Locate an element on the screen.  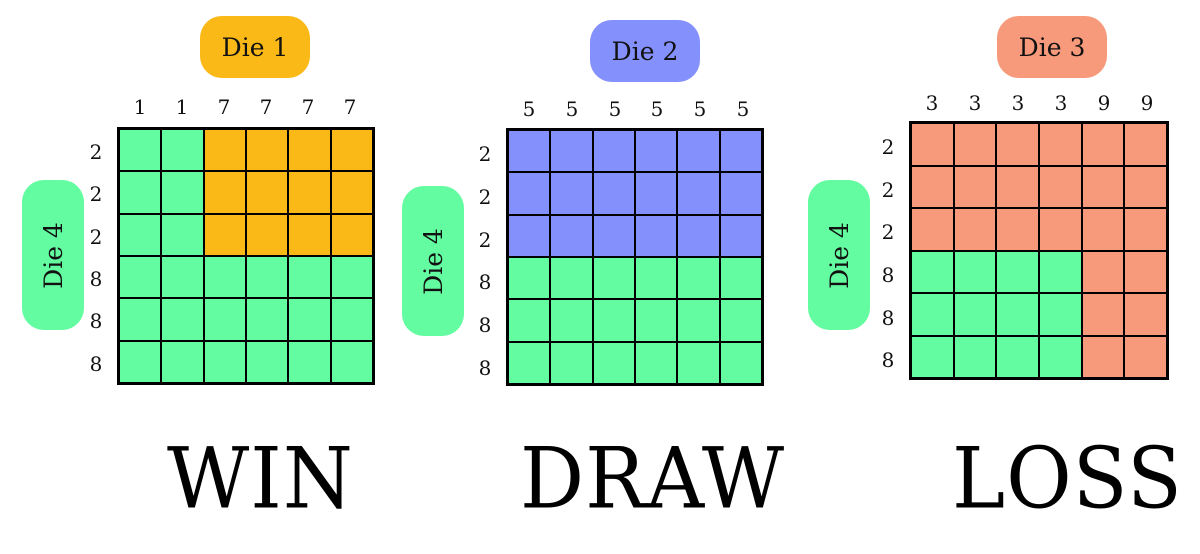
top-die-pill: Die 2 is located at coordinates (645, 51).